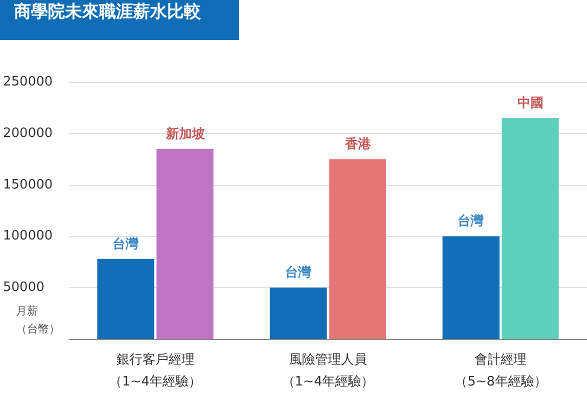 This screenshot has height=393, width=587. I want to click on y-tick-label: 200000, so click(28, 133).